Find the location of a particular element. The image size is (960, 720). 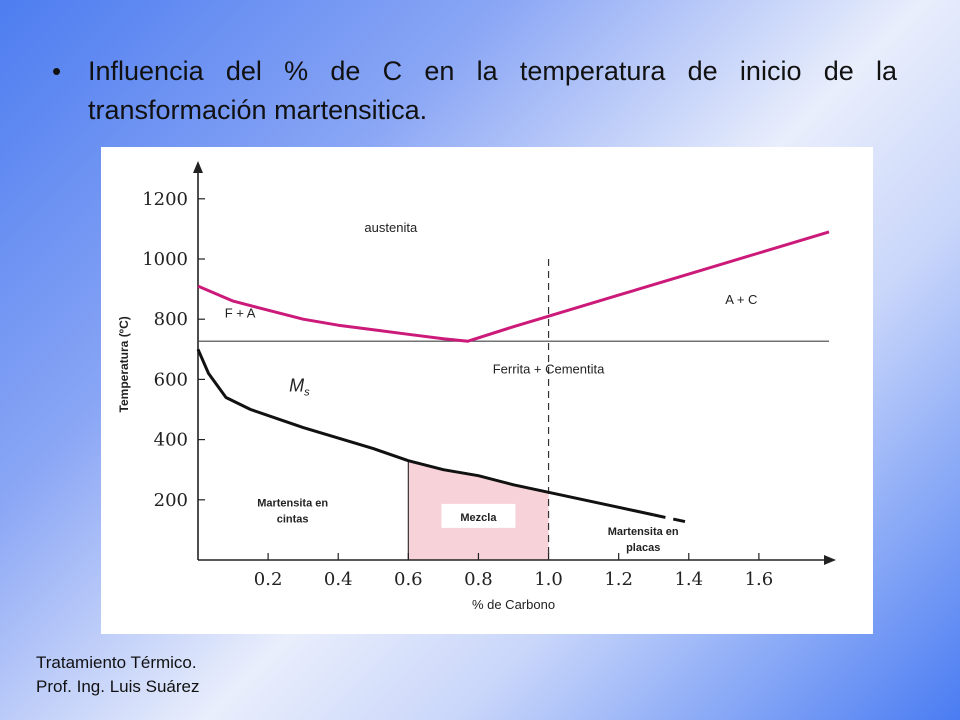

region-label-line: placas is located at coordinates (643, 548).